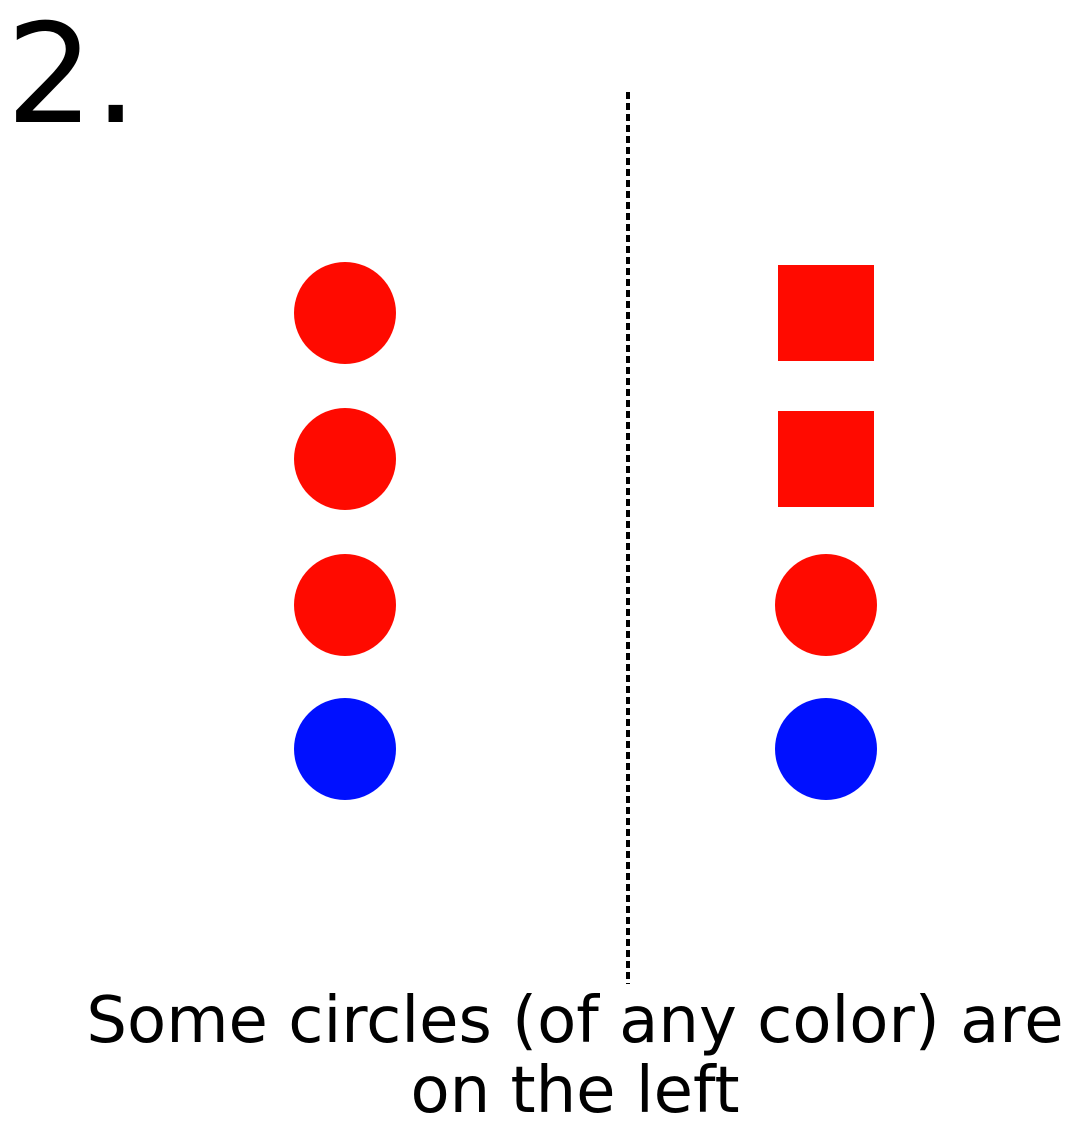 This screenshot has height=1134, width=1077. What do you see at coordinates (575, 1091) in the screenshot?
I see `caption-line-2: on the left` at bounding box center [575, 1091].